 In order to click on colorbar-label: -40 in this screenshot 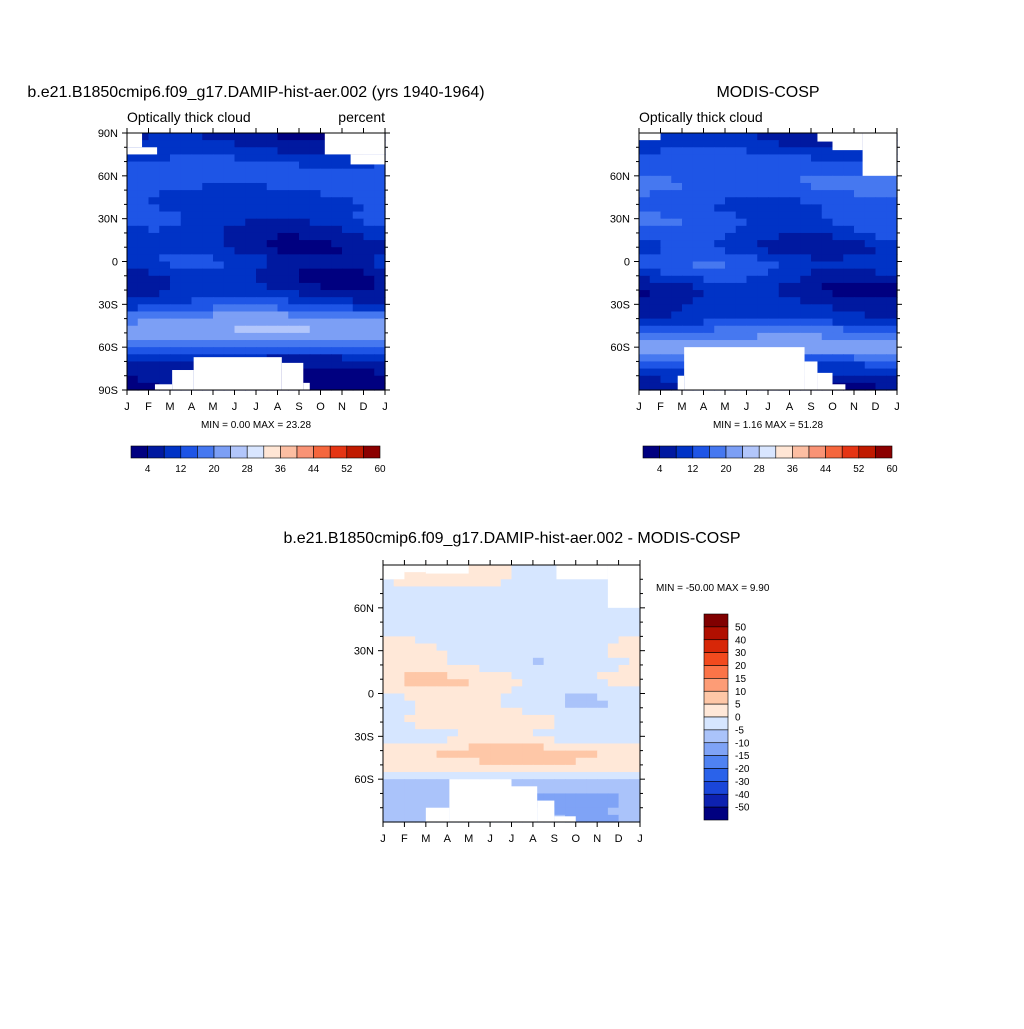, I will do `click(742, 795)`.